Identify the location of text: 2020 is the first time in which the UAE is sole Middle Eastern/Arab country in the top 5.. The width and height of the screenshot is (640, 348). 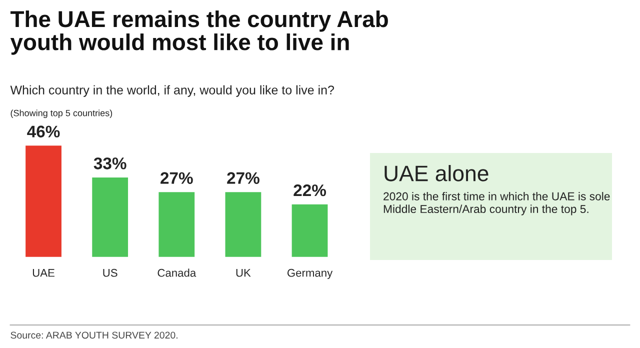
(497, 204).